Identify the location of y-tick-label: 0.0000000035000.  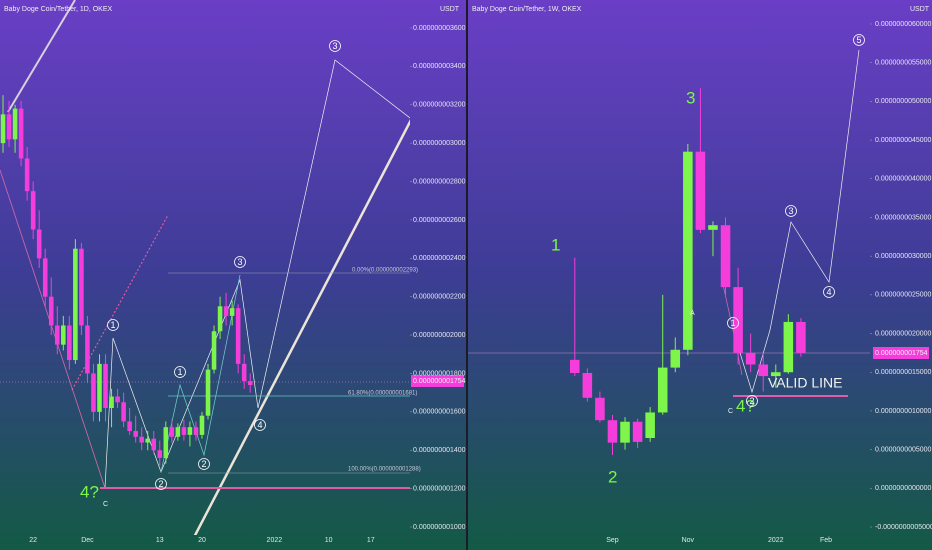
(903, 217).